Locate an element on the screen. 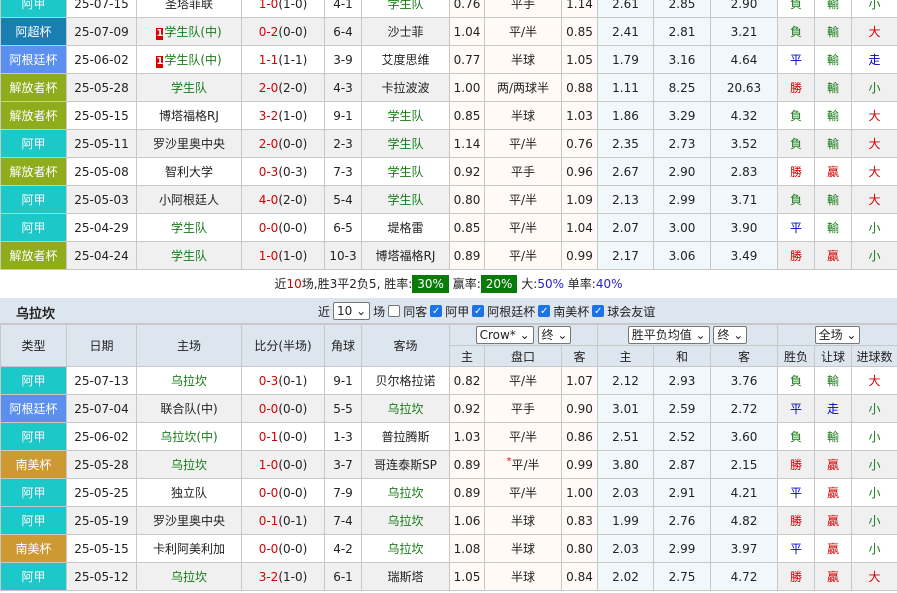  score: 2-0(2-0) is located at coordinates (283, 87).